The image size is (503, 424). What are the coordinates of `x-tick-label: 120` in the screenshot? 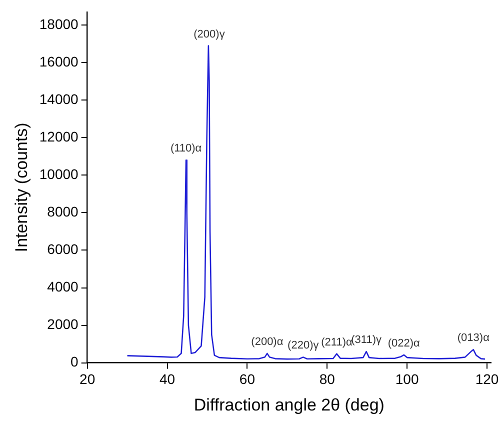 It's located at (487, 379).